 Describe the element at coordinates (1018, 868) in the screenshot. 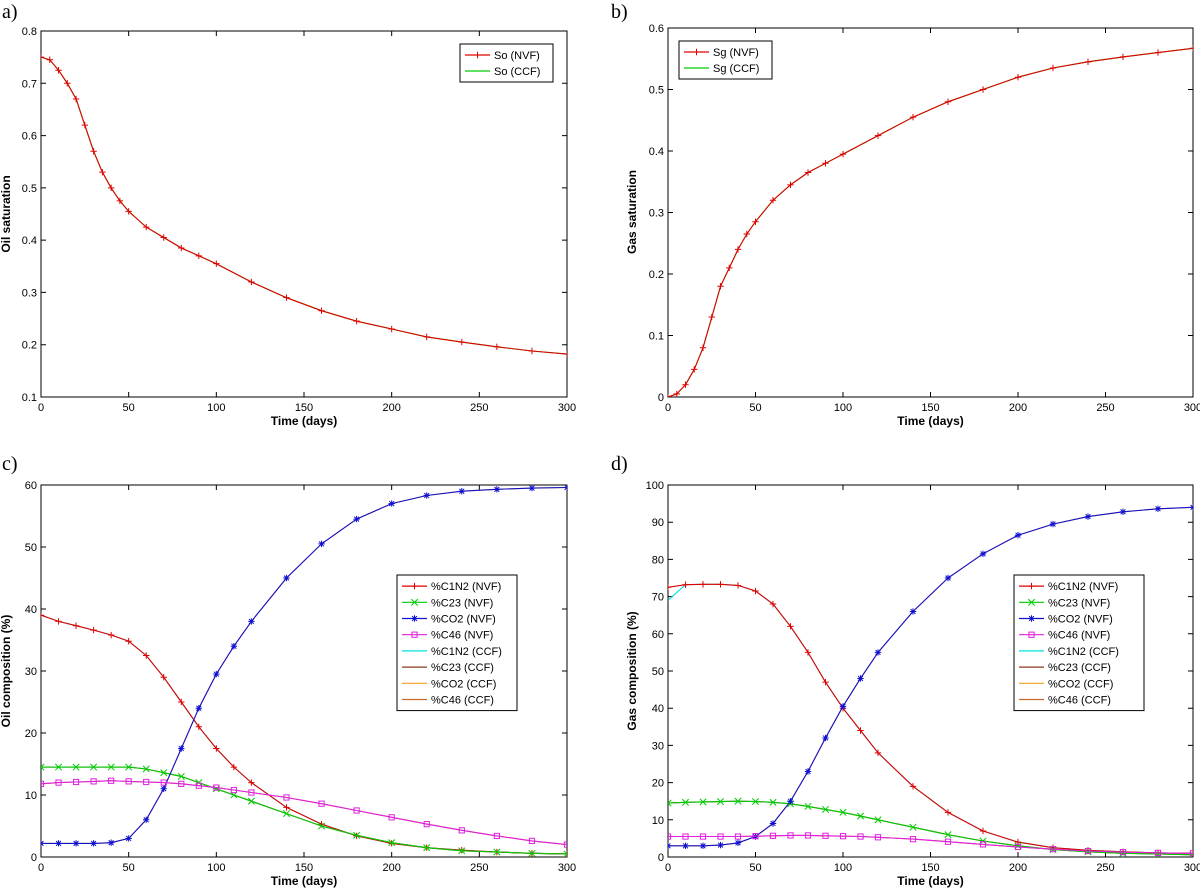

I see `x-tick-label: 200` at that location.